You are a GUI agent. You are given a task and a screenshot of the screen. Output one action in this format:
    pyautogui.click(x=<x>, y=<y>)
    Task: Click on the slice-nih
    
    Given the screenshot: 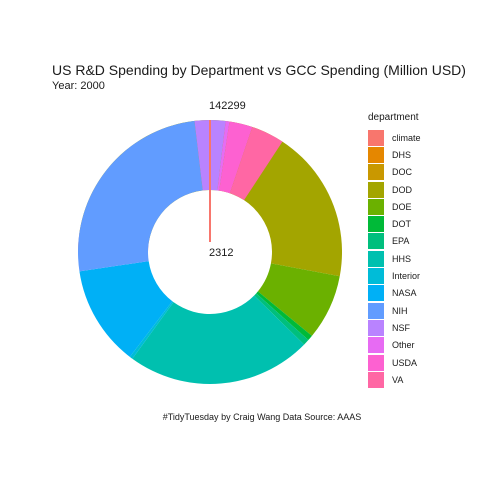 What is the action you would take?
    pyautogui.click(x=140, y=196)
    